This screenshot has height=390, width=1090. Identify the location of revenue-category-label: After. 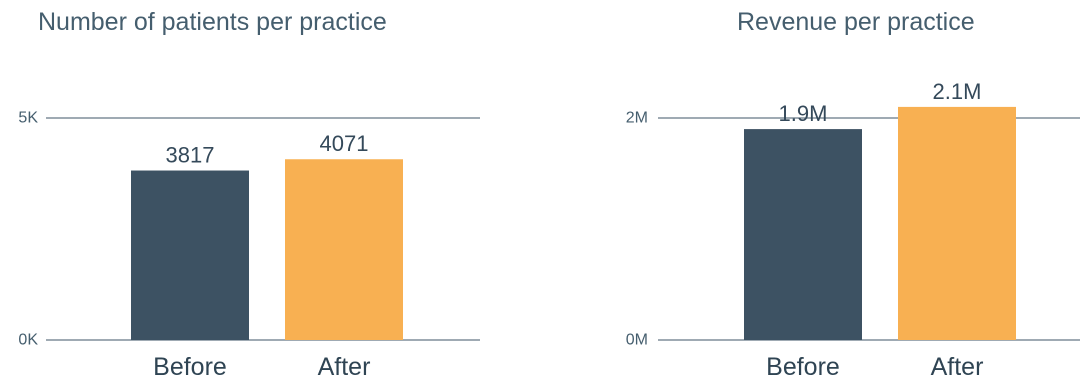
(957, 367).